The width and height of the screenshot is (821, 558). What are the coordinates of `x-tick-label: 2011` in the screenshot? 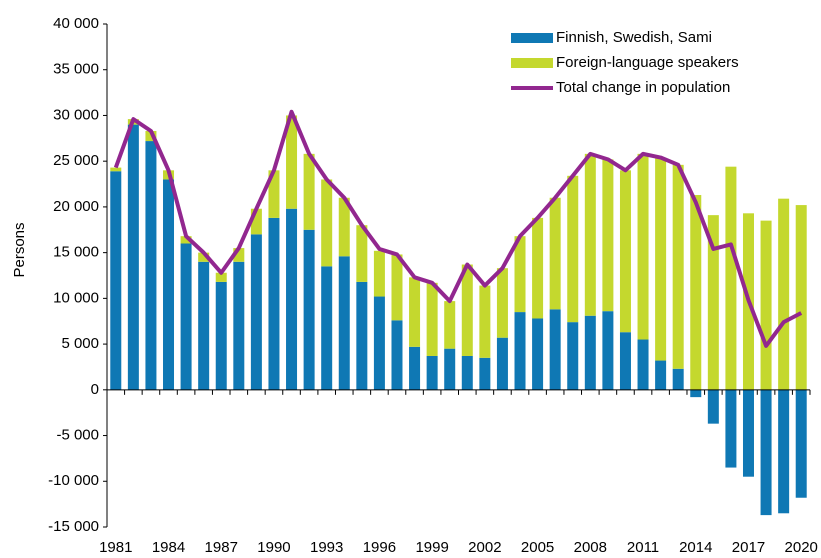 It's located at (643, 547).